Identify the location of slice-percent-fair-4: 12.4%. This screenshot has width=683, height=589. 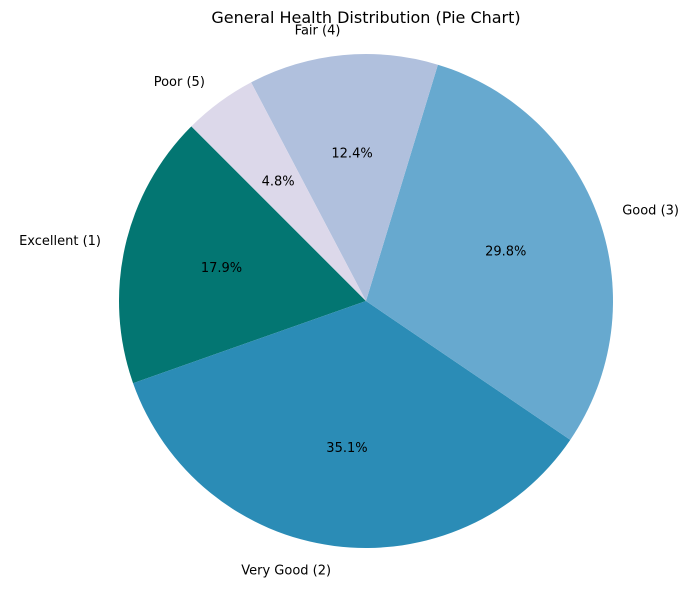
(351, 153).